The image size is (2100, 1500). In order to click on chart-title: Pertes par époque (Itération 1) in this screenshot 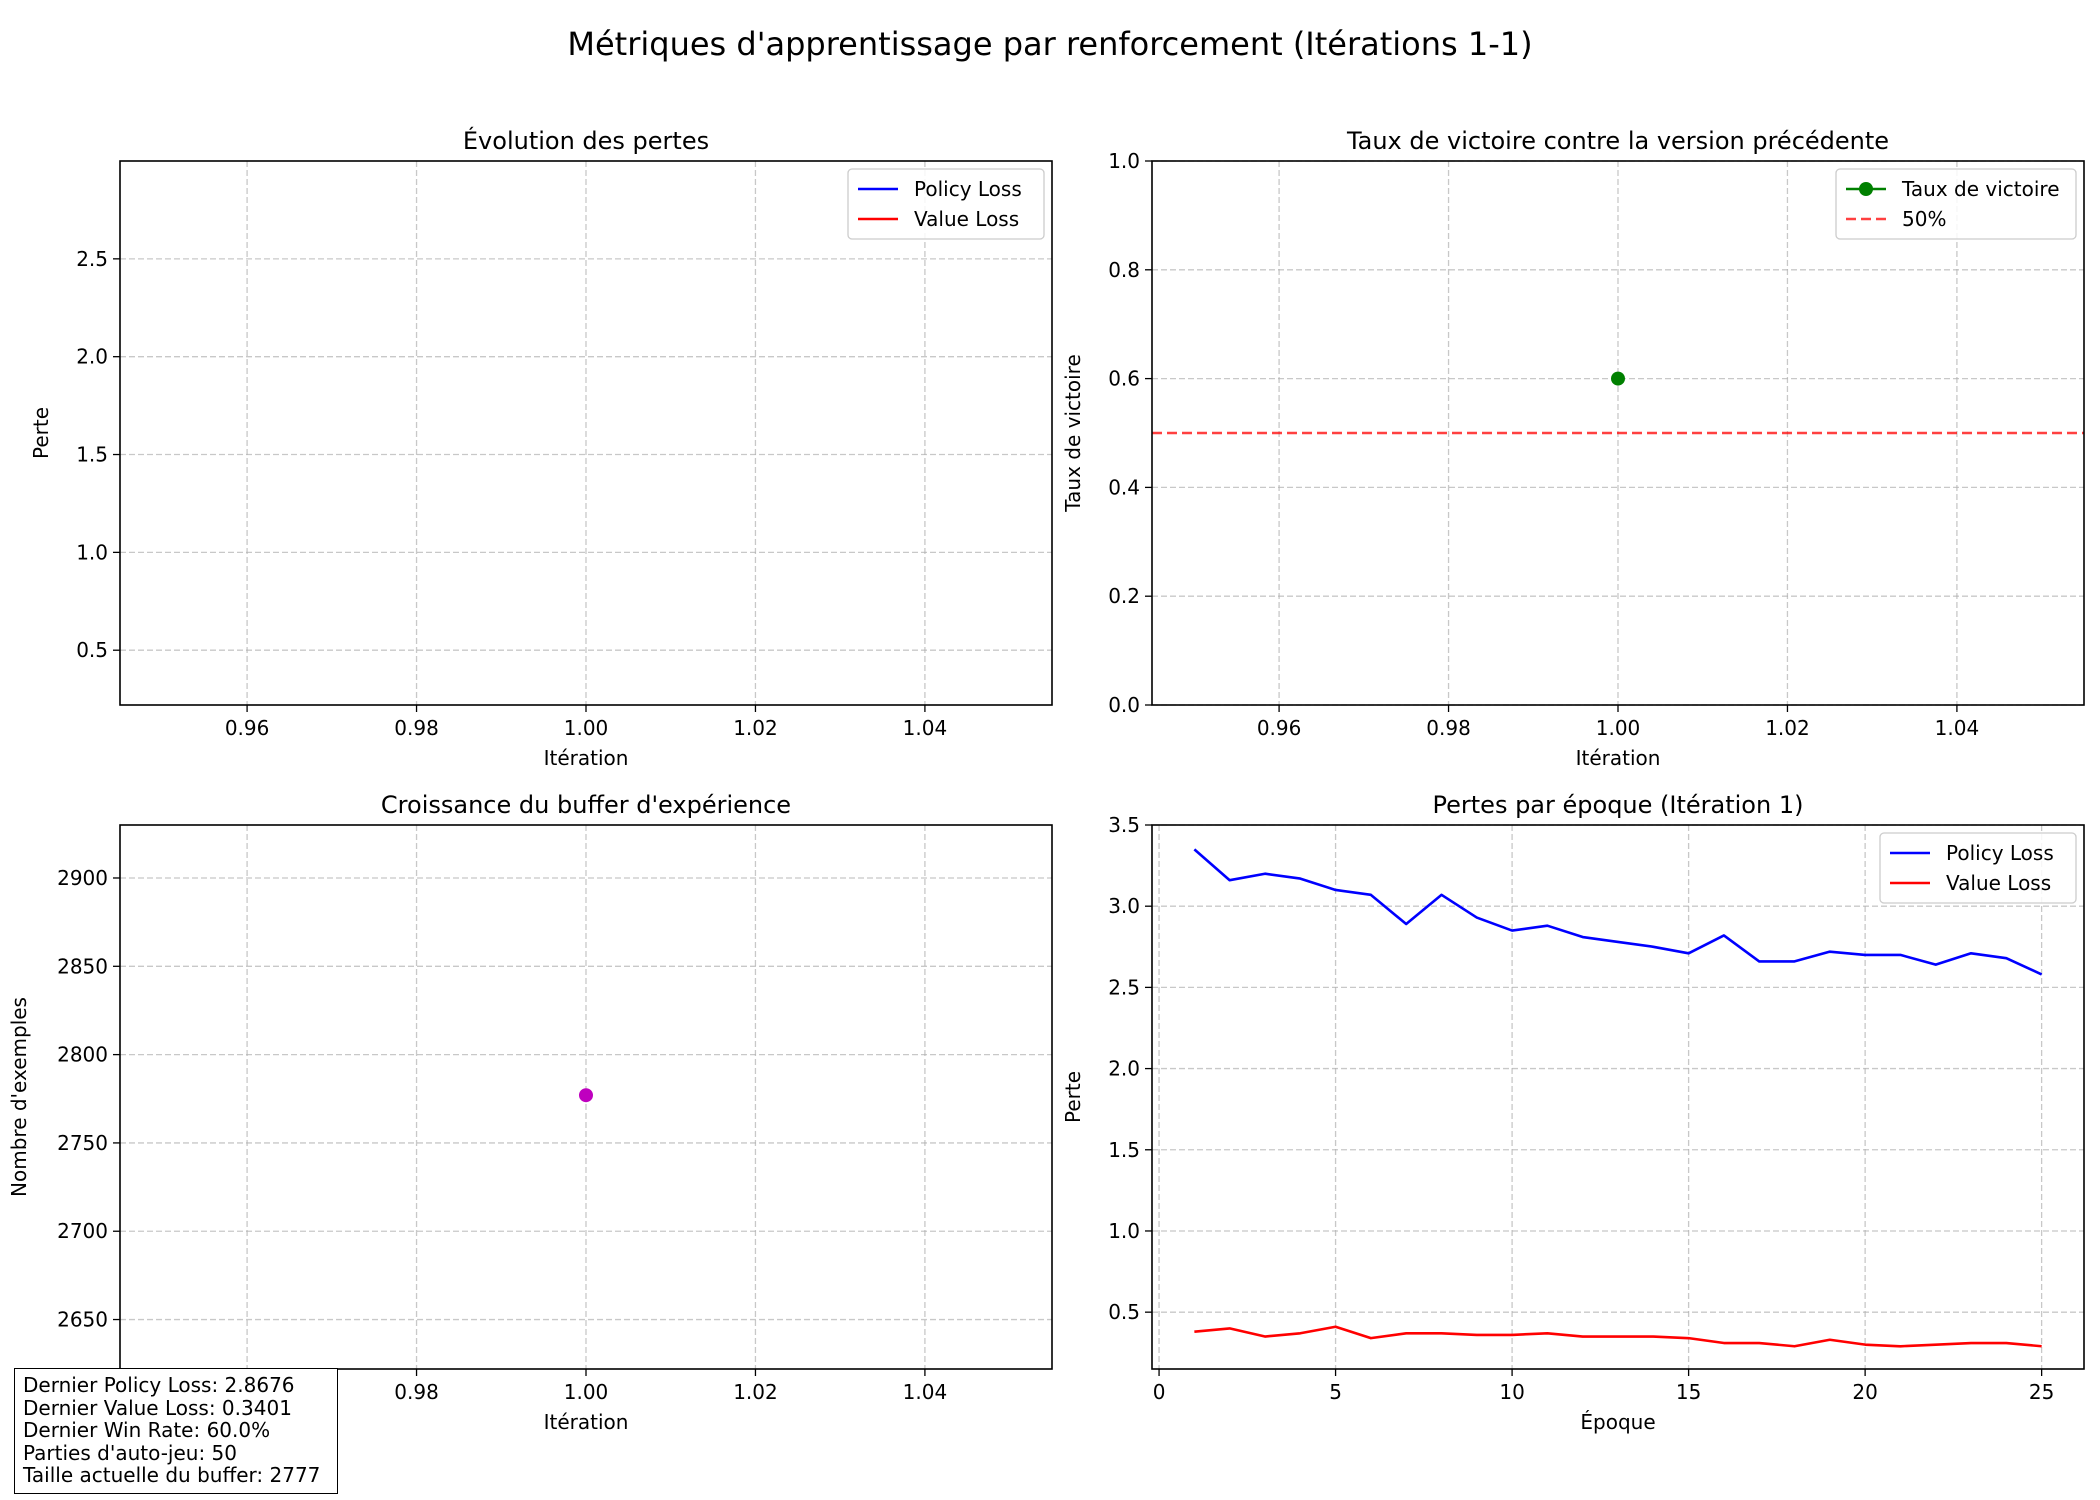, I will do `click(1618, 805)`.